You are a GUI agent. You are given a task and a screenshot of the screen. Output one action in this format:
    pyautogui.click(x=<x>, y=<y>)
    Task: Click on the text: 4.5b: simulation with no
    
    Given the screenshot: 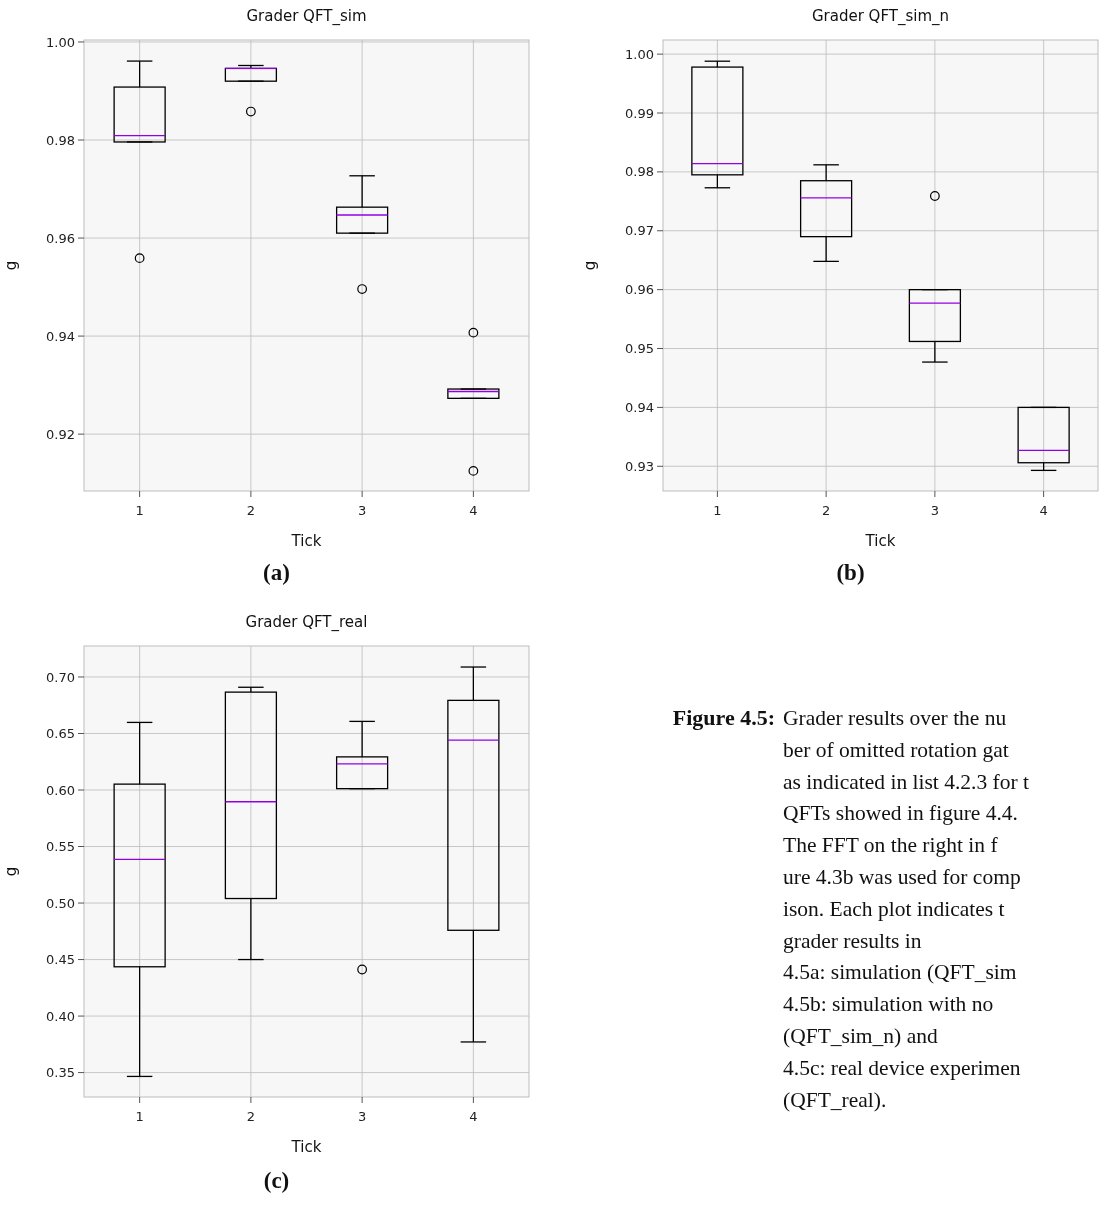 What is the action you would take?
    pyautogui.click(x=888, y=1004)
    